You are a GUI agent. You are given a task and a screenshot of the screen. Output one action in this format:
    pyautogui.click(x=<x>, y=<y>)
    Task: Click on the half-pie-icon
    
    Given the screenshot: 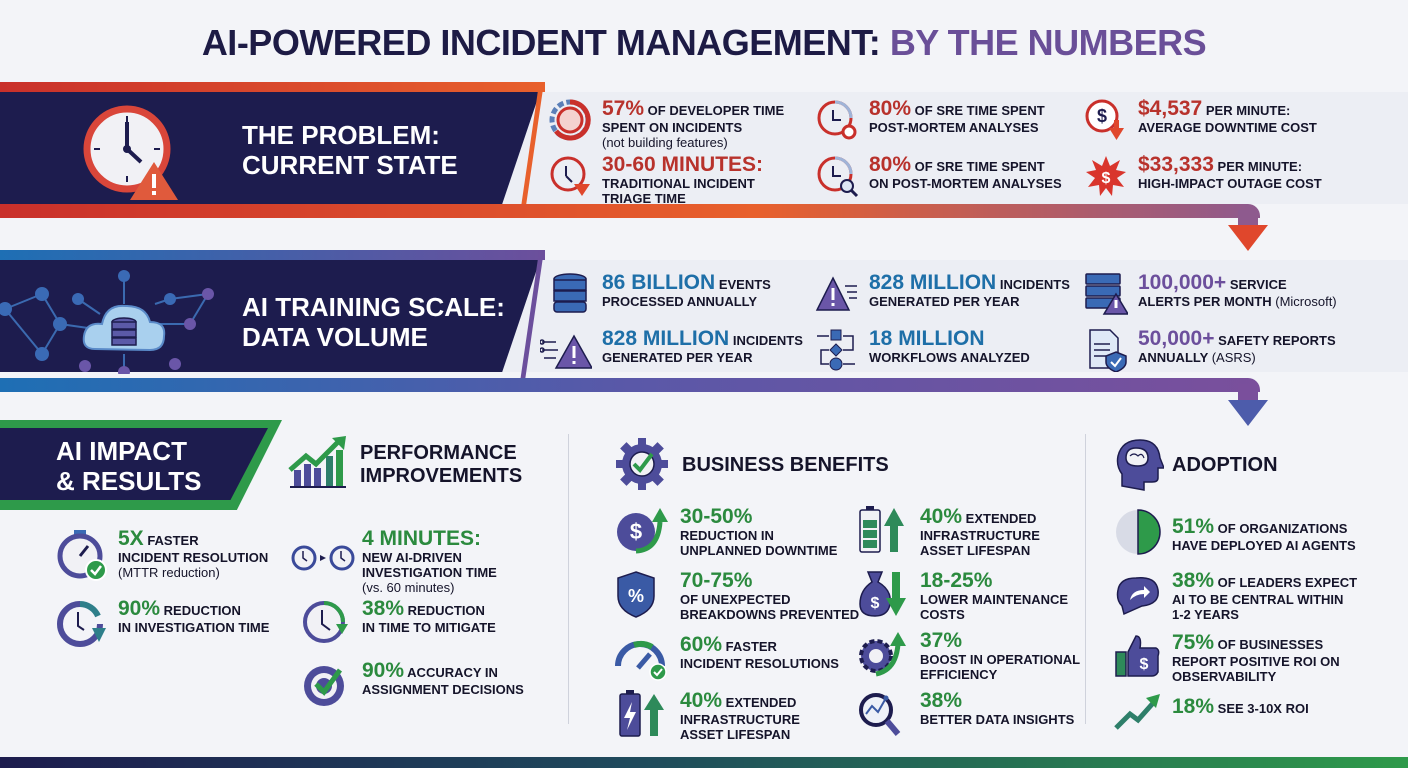 What is the action you would take?
    pyautogui.click(x=1138, y=532)
    